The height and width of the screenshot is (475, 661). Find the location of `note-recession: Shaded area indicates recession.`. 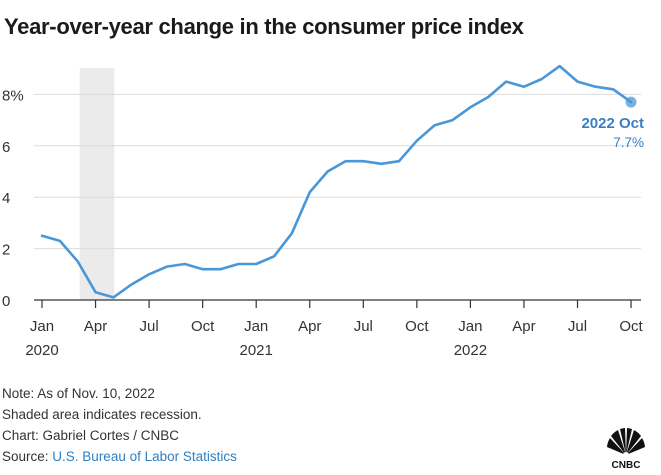

note-recession: Shaded area indicates recession. is located at coordinates (102, 414).